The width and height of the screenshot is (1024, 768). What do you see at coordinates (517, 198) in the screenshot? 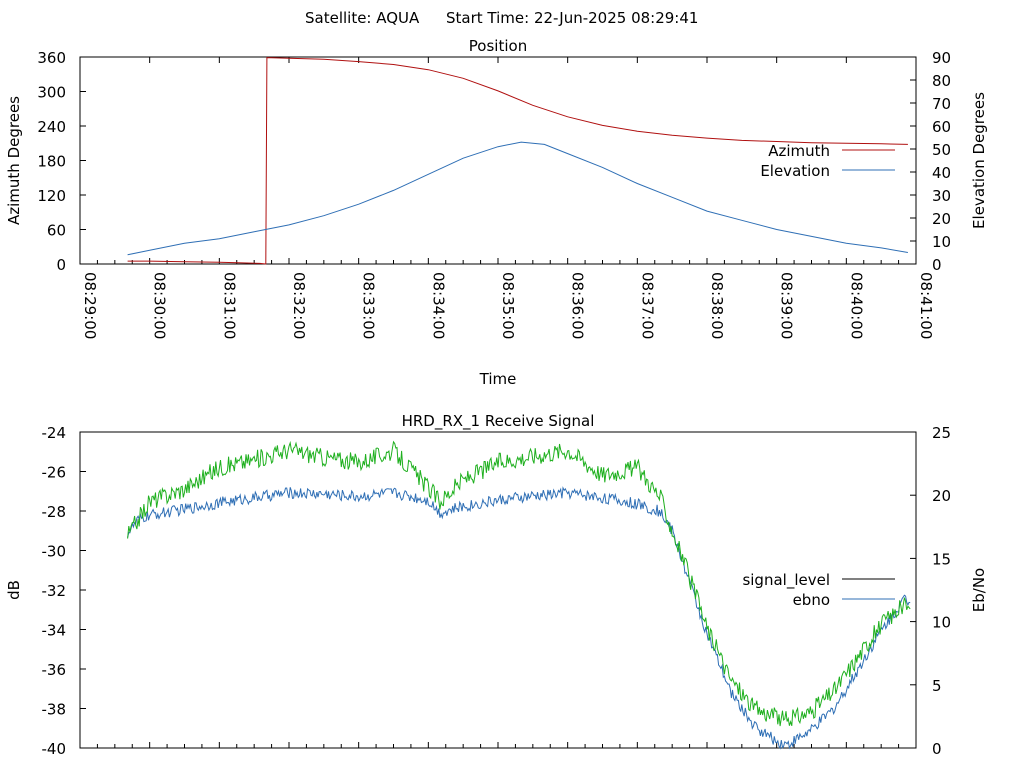
I see `series-line-Elevation` at bounding box center [517, 198].